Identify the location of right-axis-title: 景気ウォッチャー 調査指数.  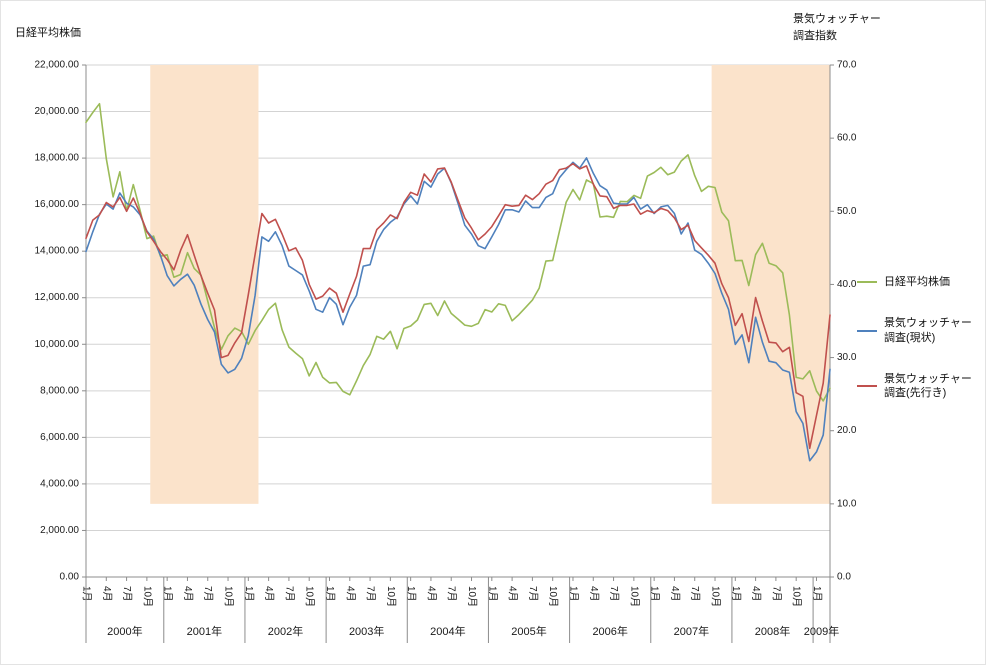
(837, 27).